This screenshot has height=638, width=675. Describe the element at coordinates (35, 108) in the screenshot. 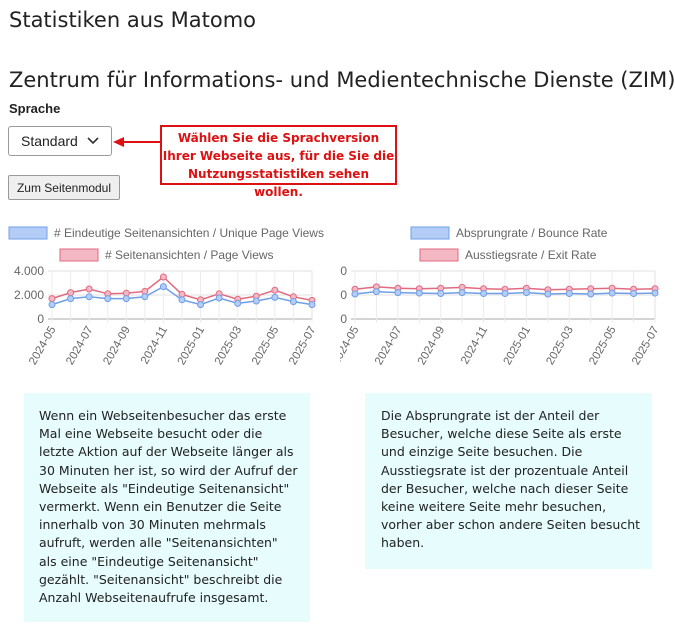

I see `language-label: Sprache` at that location.